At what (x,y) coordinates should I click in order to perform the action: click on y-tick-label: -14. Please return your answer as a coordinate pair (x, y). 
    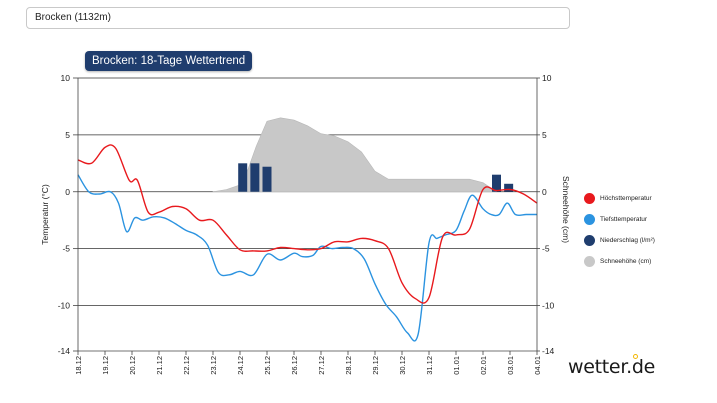
    Looking at the image, I should click on (64, 351).